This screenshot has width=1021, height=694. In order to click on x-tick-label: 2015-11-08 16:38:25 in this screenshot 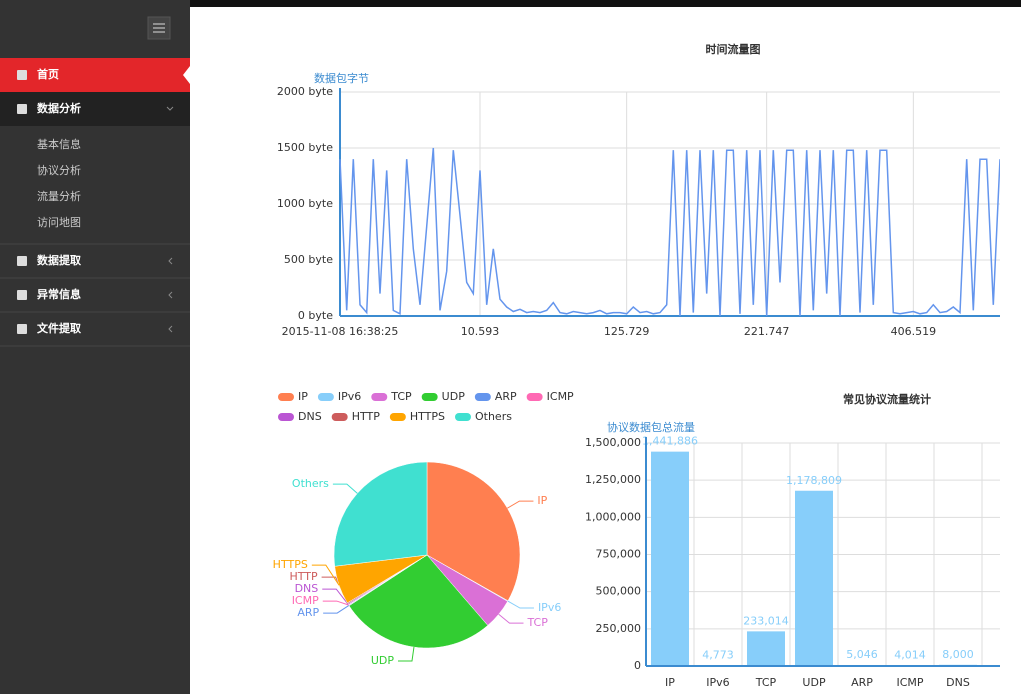, I will do `click(340, 331)`.